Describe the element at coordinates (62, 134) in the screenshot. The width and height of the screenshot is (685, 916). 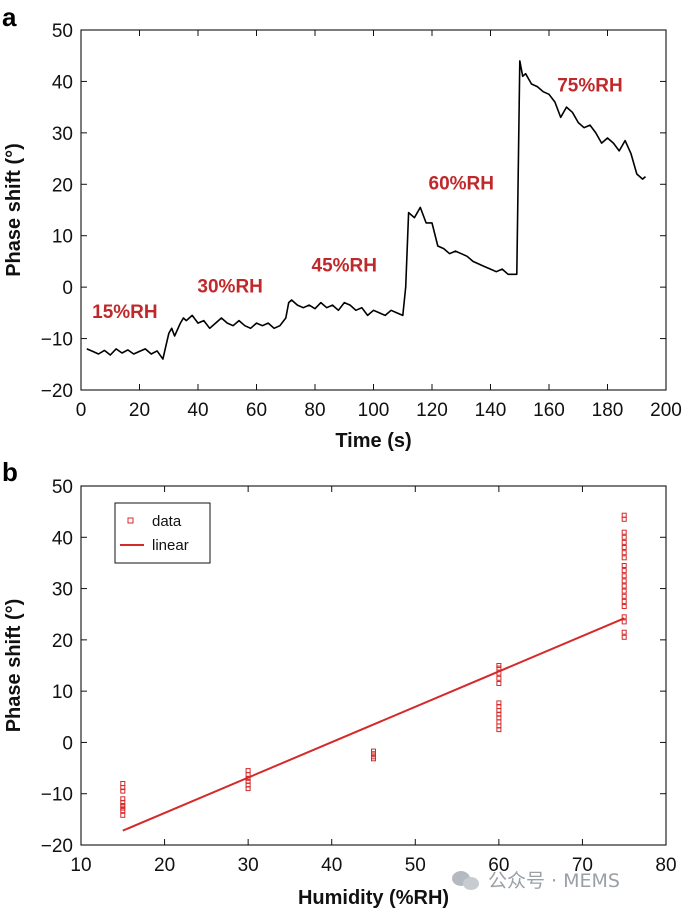
I see `panel-a-y-tick-label: 30` at that location.